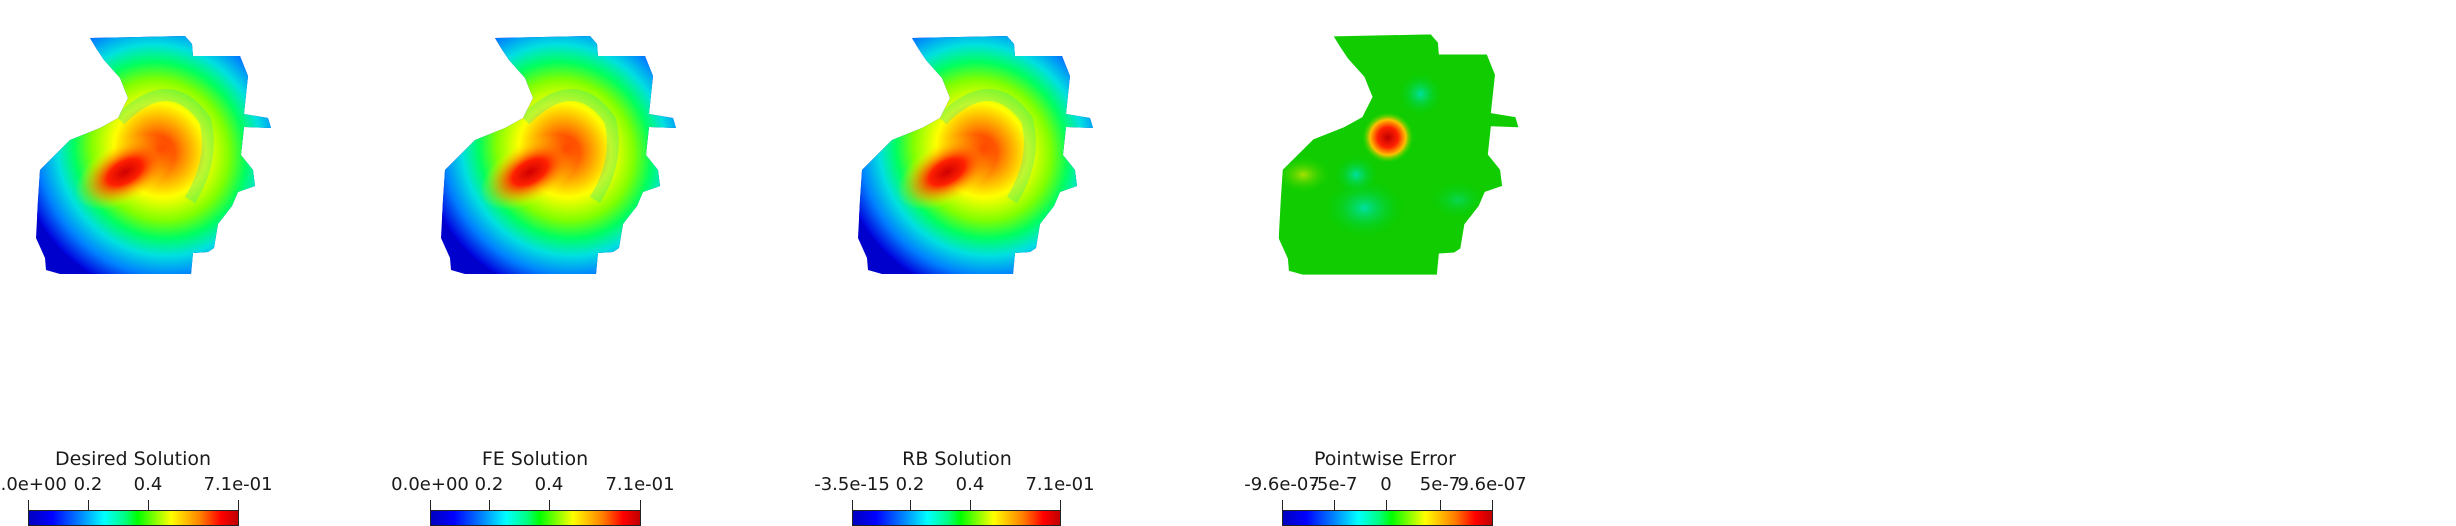 The height and width of the screenshot is (526, 2456). I want to click on colorbar-title: Pointwise Error, so click(1385, 459).